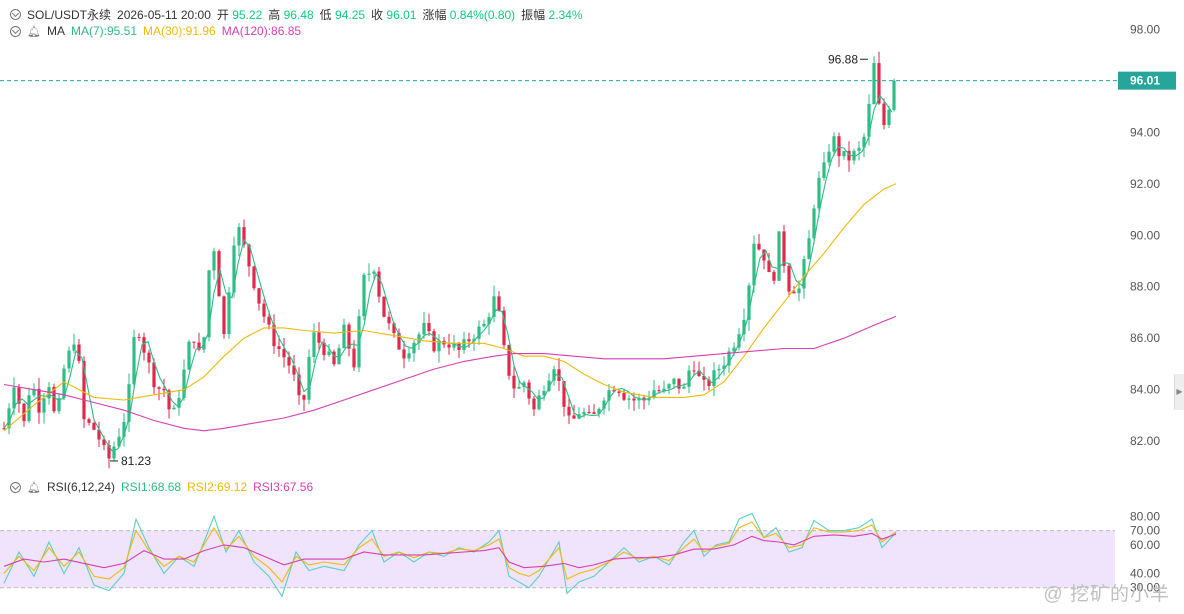 The width and height of the screenshot is (1184, 614). I want to click on ma120-label: MA(120):86.85, so click(261, 31).